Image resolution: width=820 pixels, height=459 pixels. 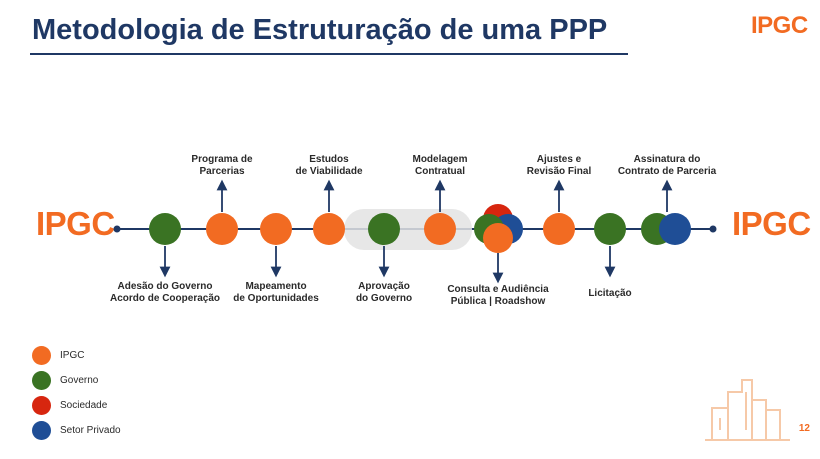 What do you see at coordinates (559, 171) in the screenshot?
I see `label-line: Revisão Final` at bounding box center [559, 171].